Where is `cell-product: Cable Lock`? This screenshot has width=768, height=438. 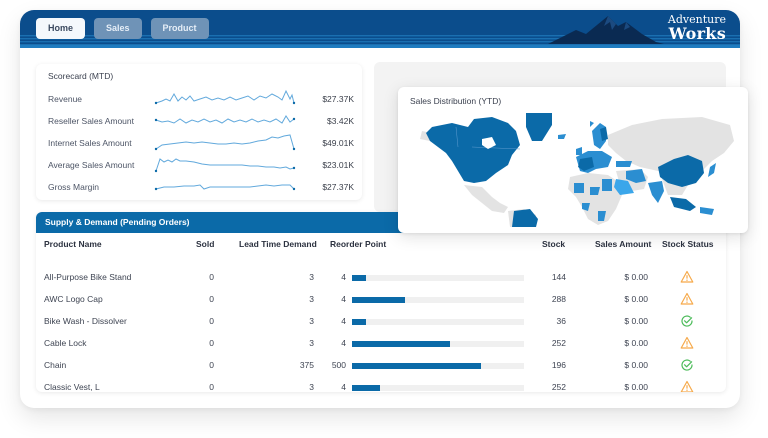
cell-product: Cable Lock is located at coordinates (65, 343).